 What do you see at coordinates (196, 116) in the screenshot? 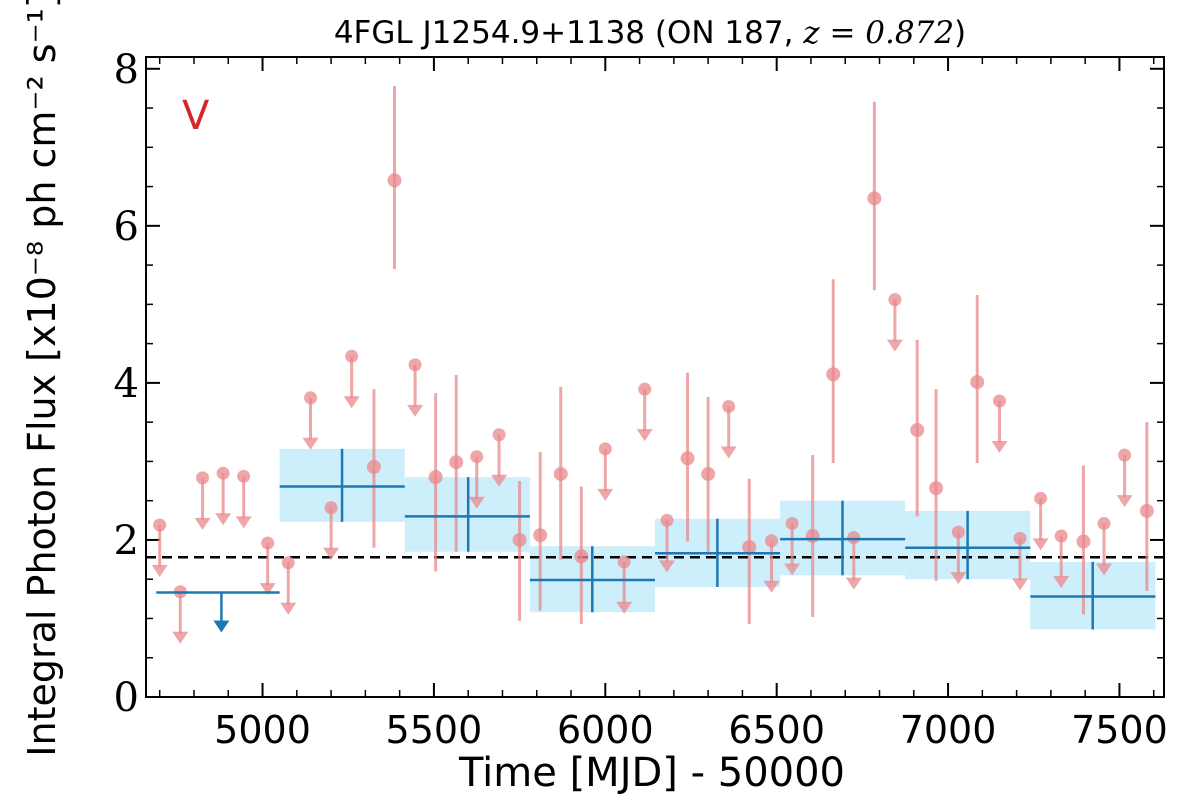
I see `panel-label: V` at bounding box center [196, 116].